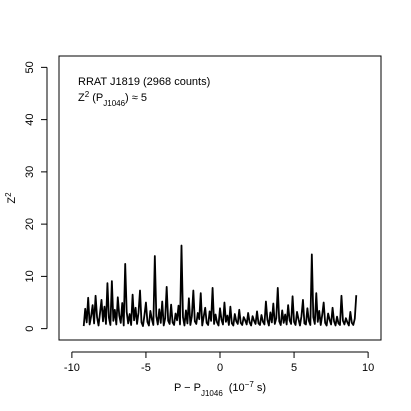 The image size is (411, 411). I want to click on x-axis: -10 -5 0 5 10, so click(219, 362).